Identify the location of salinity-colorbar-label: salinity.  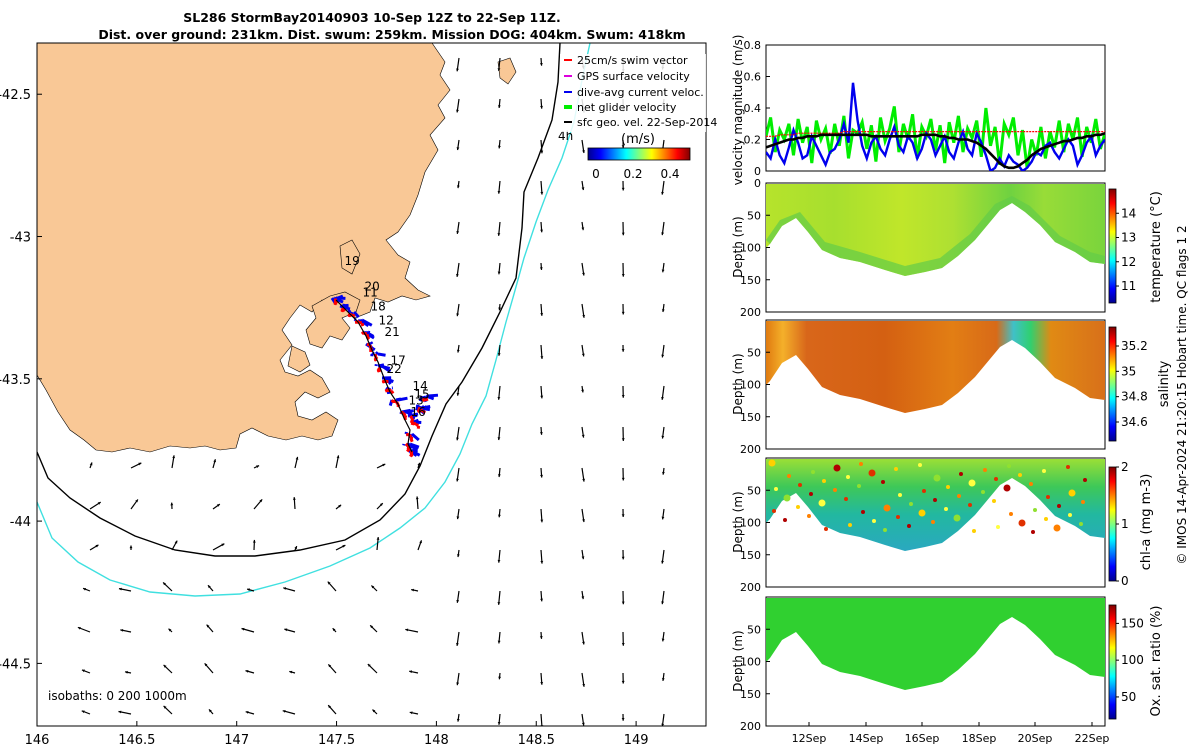
(1164, 383).